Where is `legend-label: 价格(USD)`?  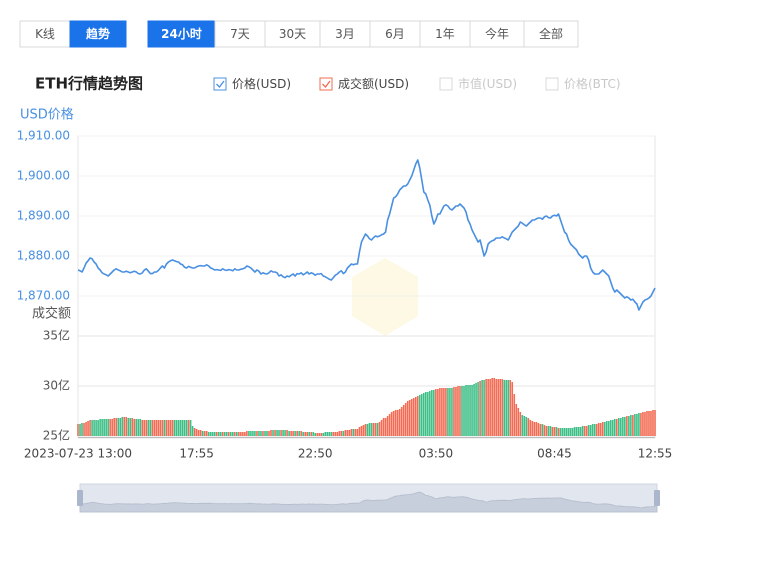 legend-label: 价格(USD) is located at coordinates (261, 83).